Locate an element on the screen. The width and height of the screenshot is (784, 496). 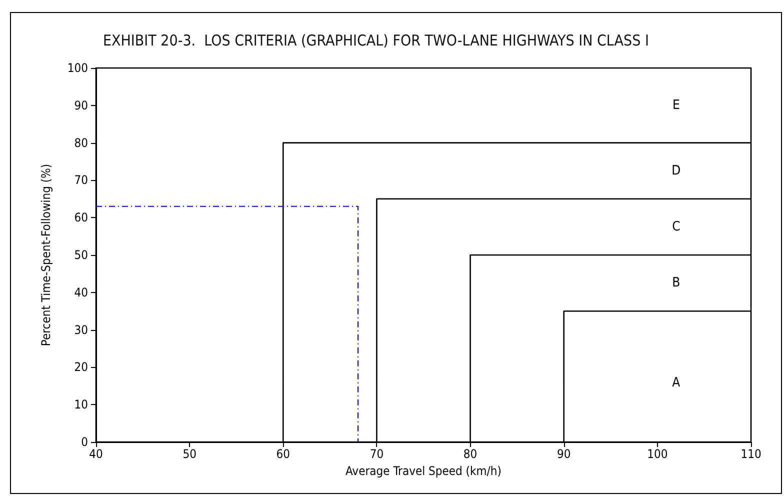
y-axis-title: Percent Time-Spent-Following (%) is located at coordinates (46, 255).